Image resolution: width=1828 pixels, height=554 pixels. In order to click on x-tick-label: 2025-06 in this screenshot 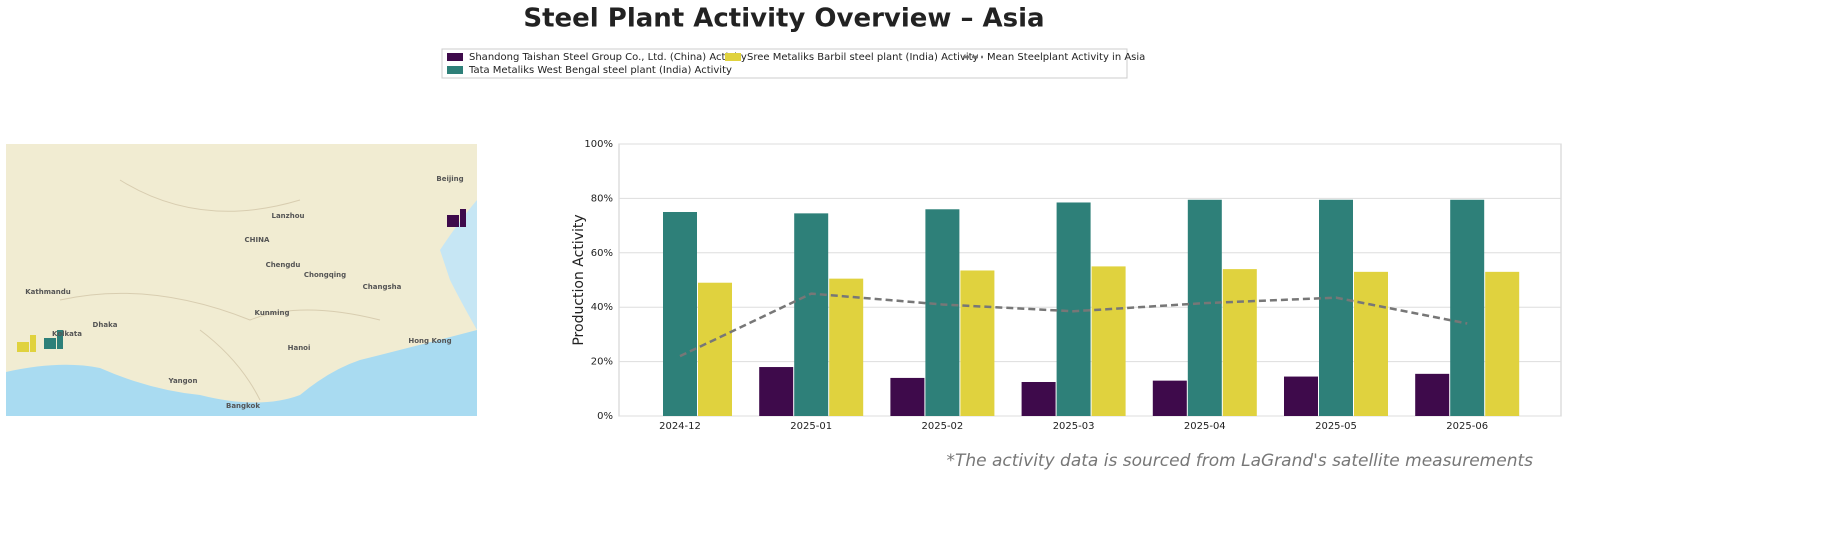, I will do `click(1467, 426)`.